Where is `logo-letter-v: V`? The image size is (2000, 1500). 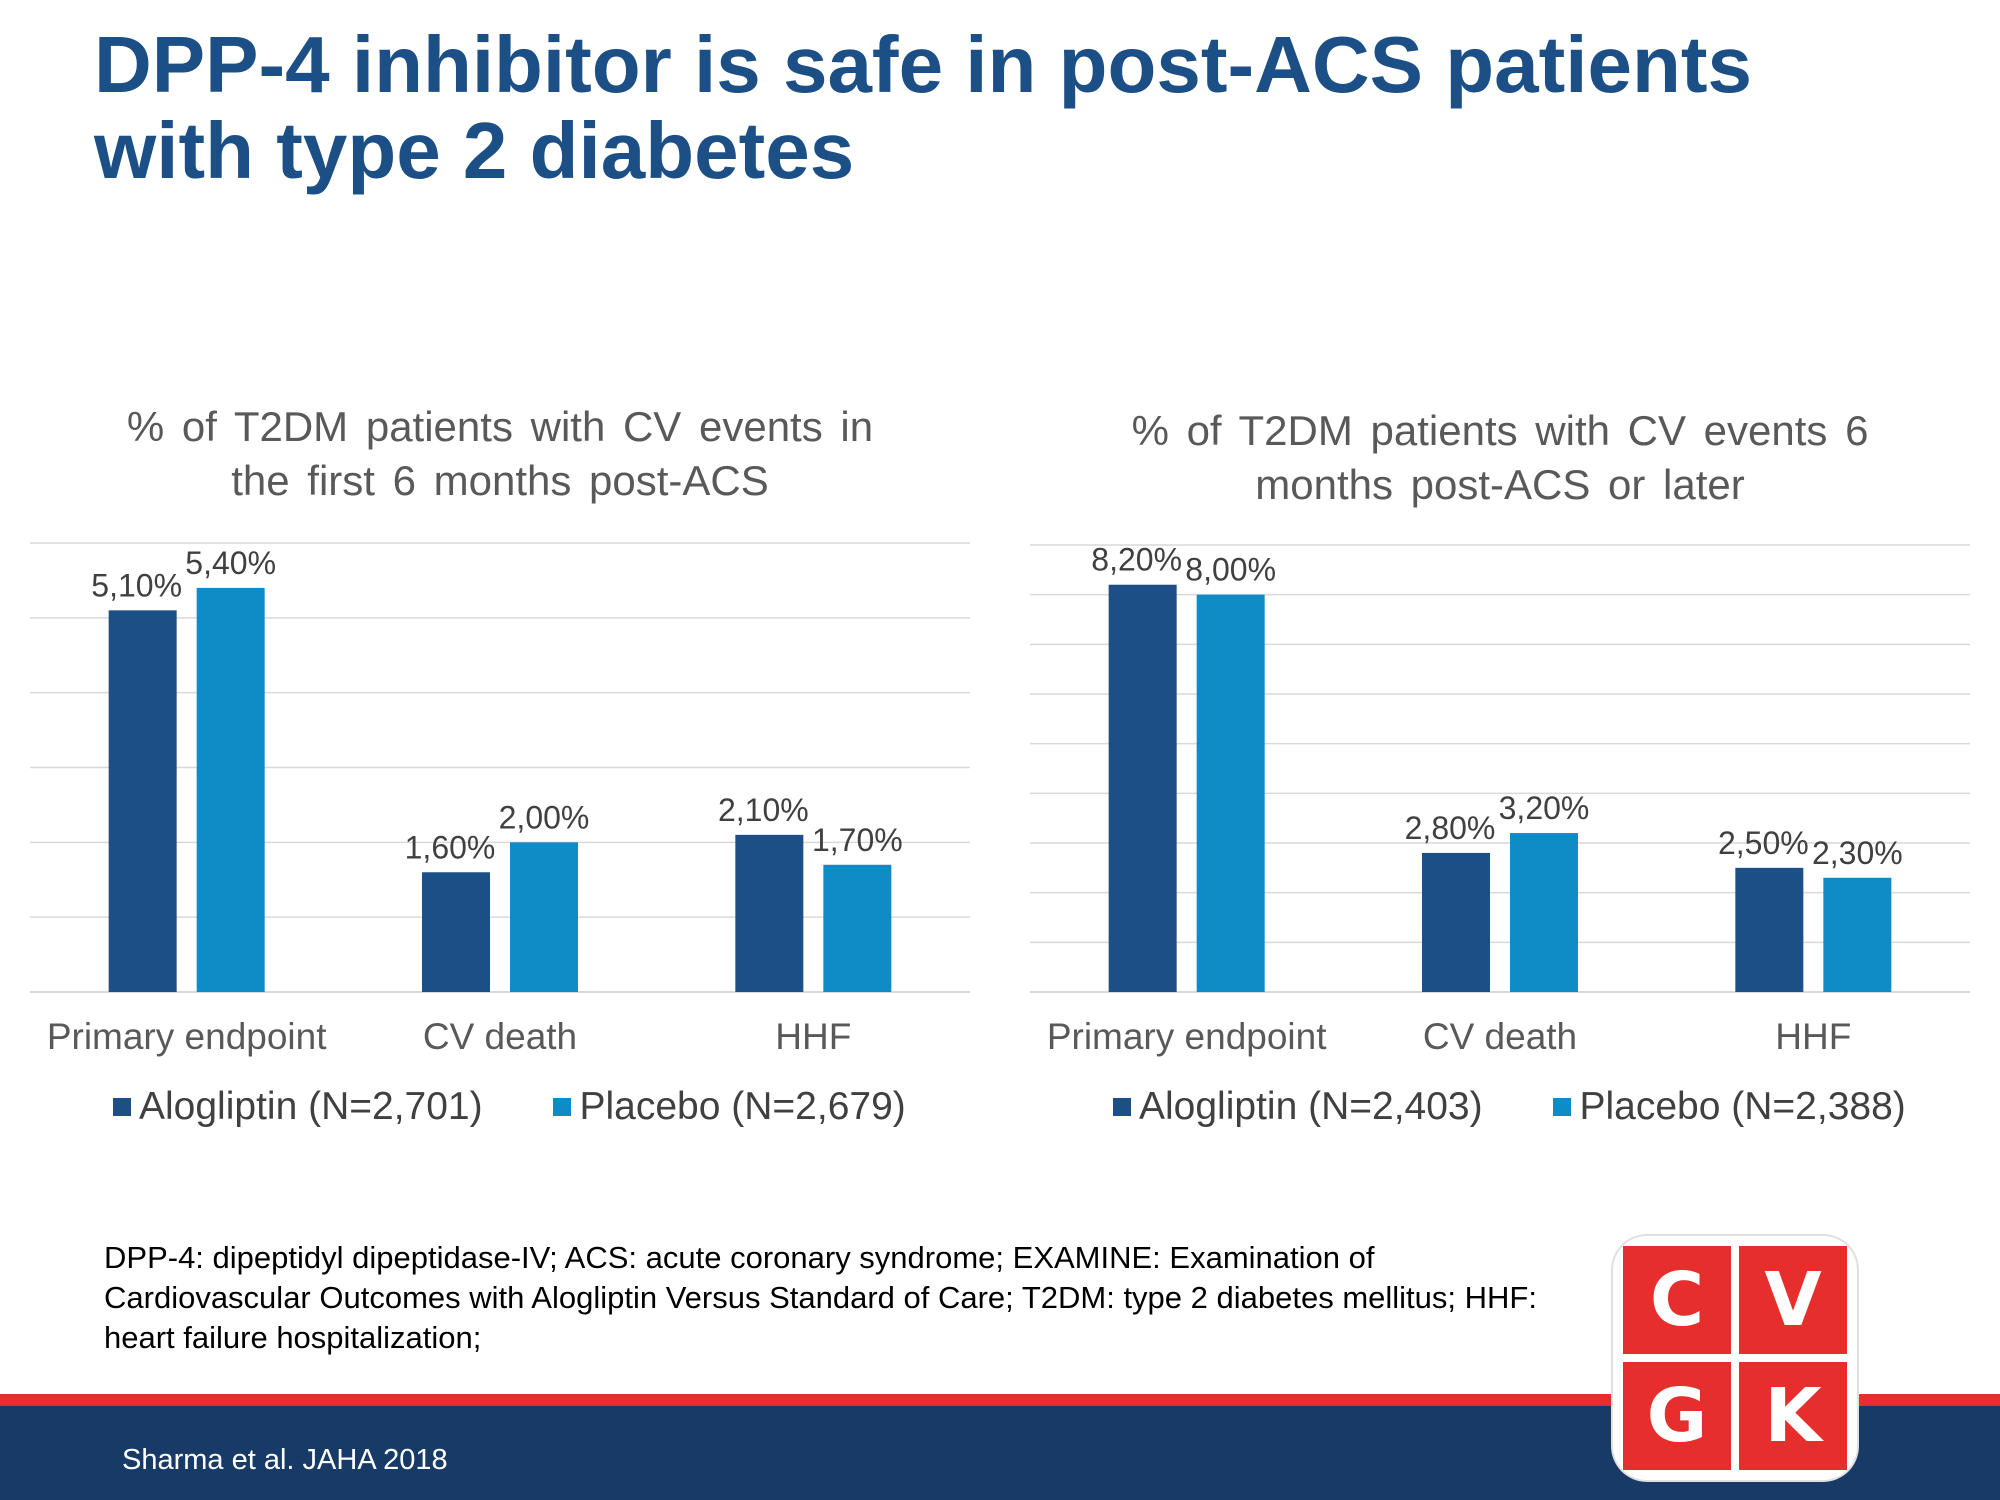
logo-letter-v: V is located at coordinates (1793, 1300).